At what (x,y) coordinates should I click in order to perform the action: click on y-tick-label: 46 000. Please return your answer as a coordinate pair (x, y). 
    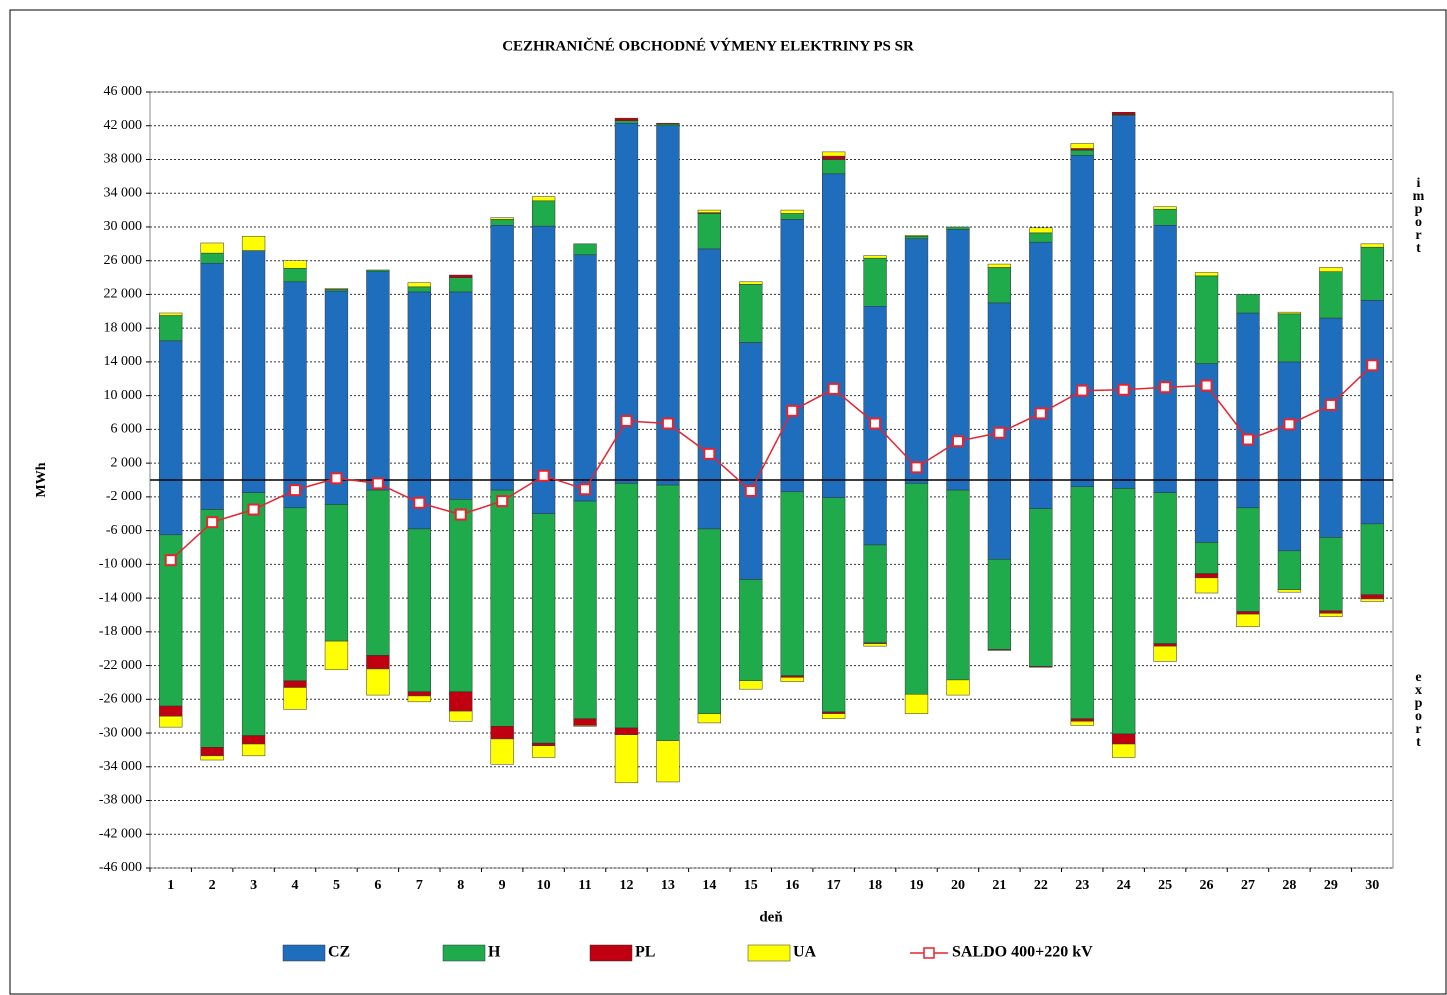
    Looking at the image, I should click on (123, 91).